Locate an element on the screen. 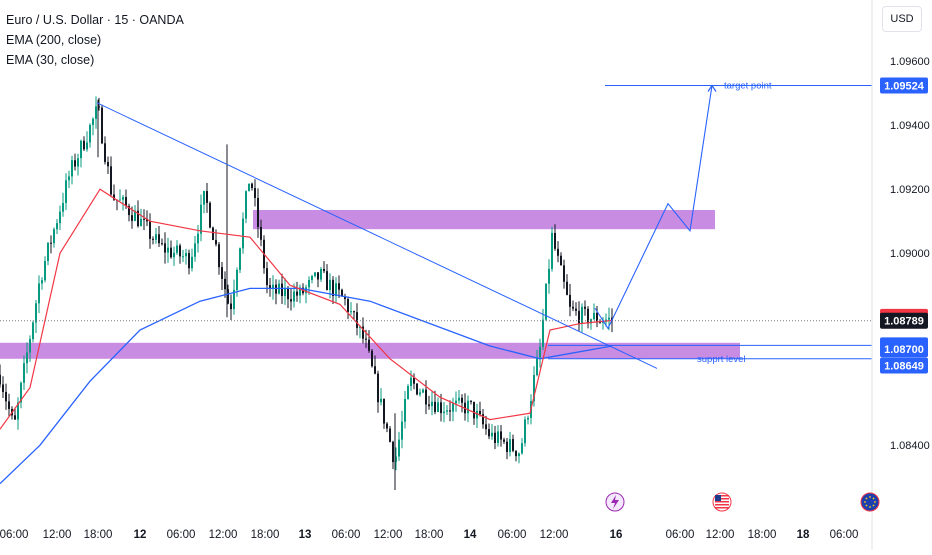  resistance-zone is located at coordinates (484, 220).